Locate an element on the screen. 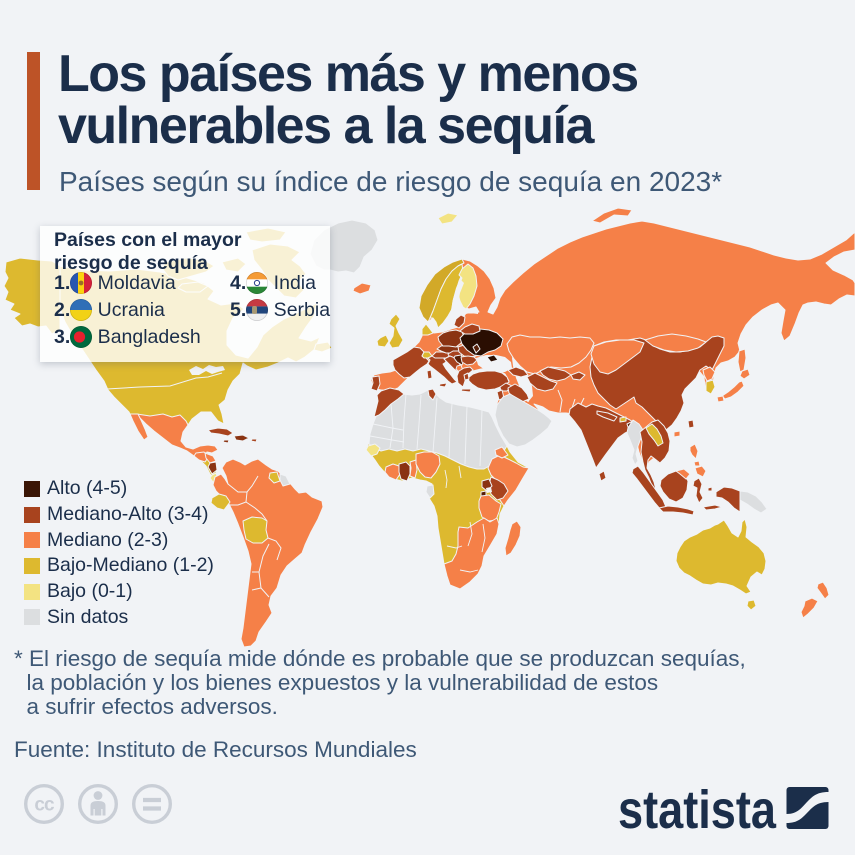  svg-text: cc is located at coordinates (44, 805).